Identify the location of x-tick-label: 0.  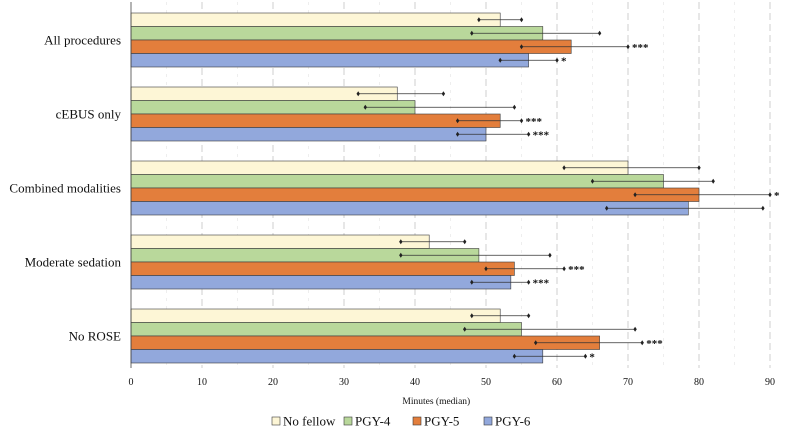
(131, 382).